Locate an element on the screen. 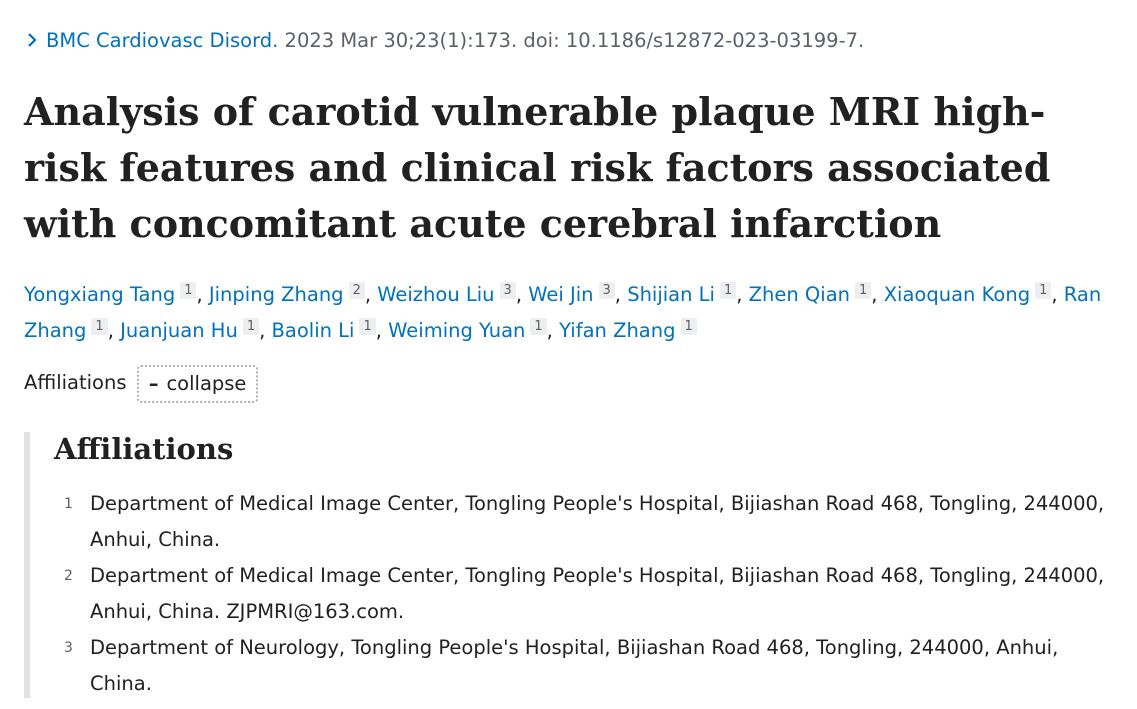 Image resolution: width=1137 pixels, height=709 pixels. author-link: Ran Zhang is located at coordinates (563, 312).